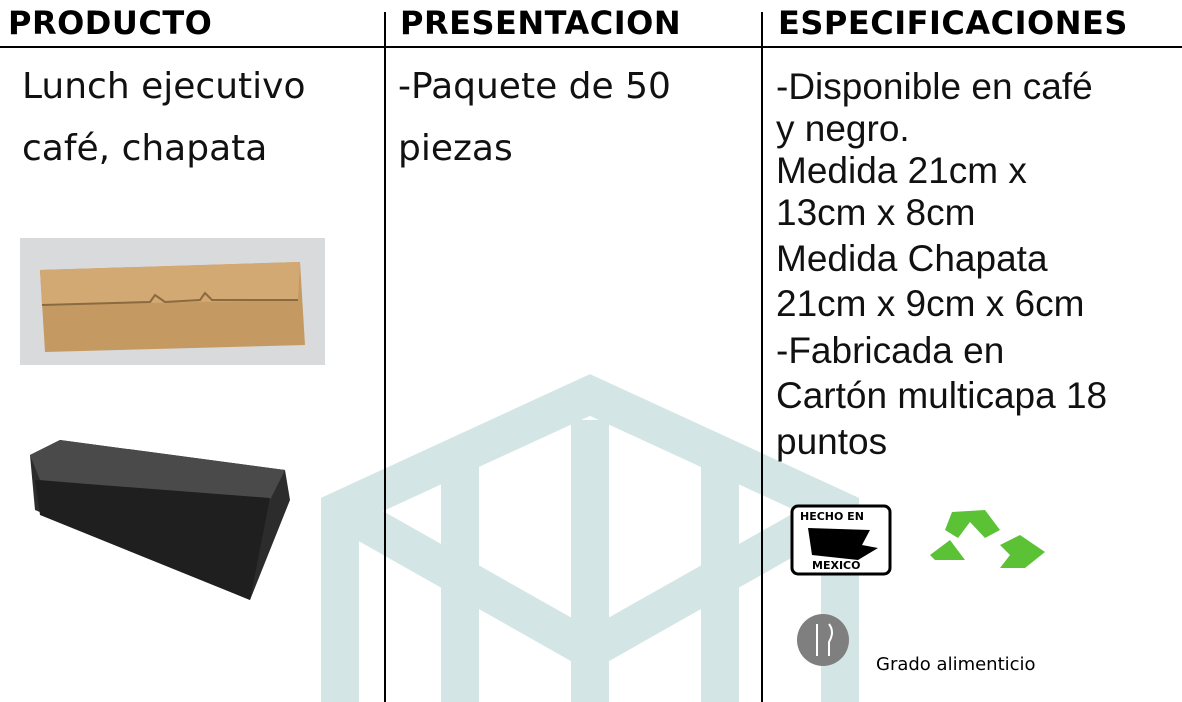  I want to click on spec-line: Medida Chapata, so click(912, 258).